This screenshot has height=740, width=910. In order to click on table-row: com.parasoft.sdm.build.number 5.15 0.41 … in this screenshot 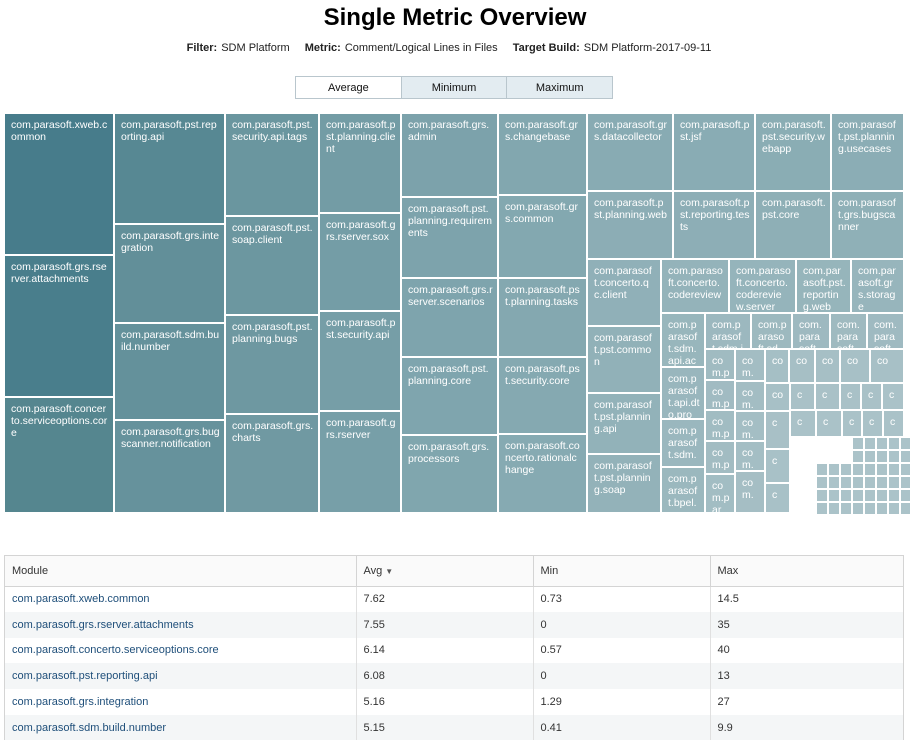, I will do `click(454, 727)`.